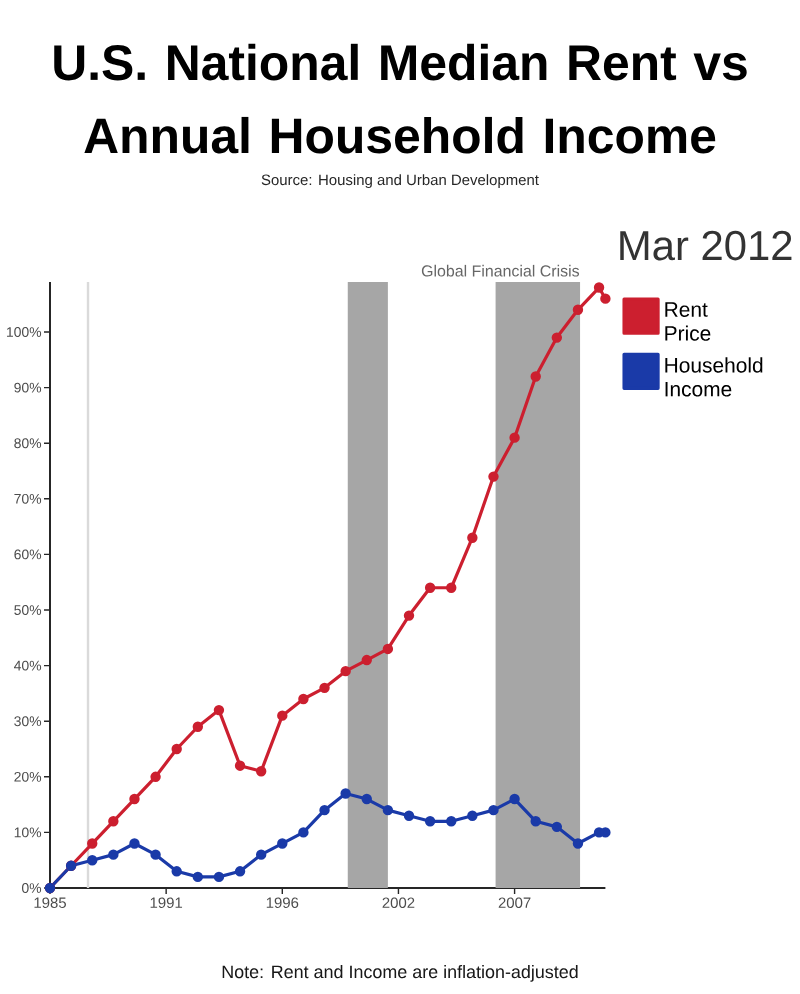 This screenshot has width=800, height=994. I want to click on text: Note: Rent and Income are inflation-adjusted, so click(400, 973).